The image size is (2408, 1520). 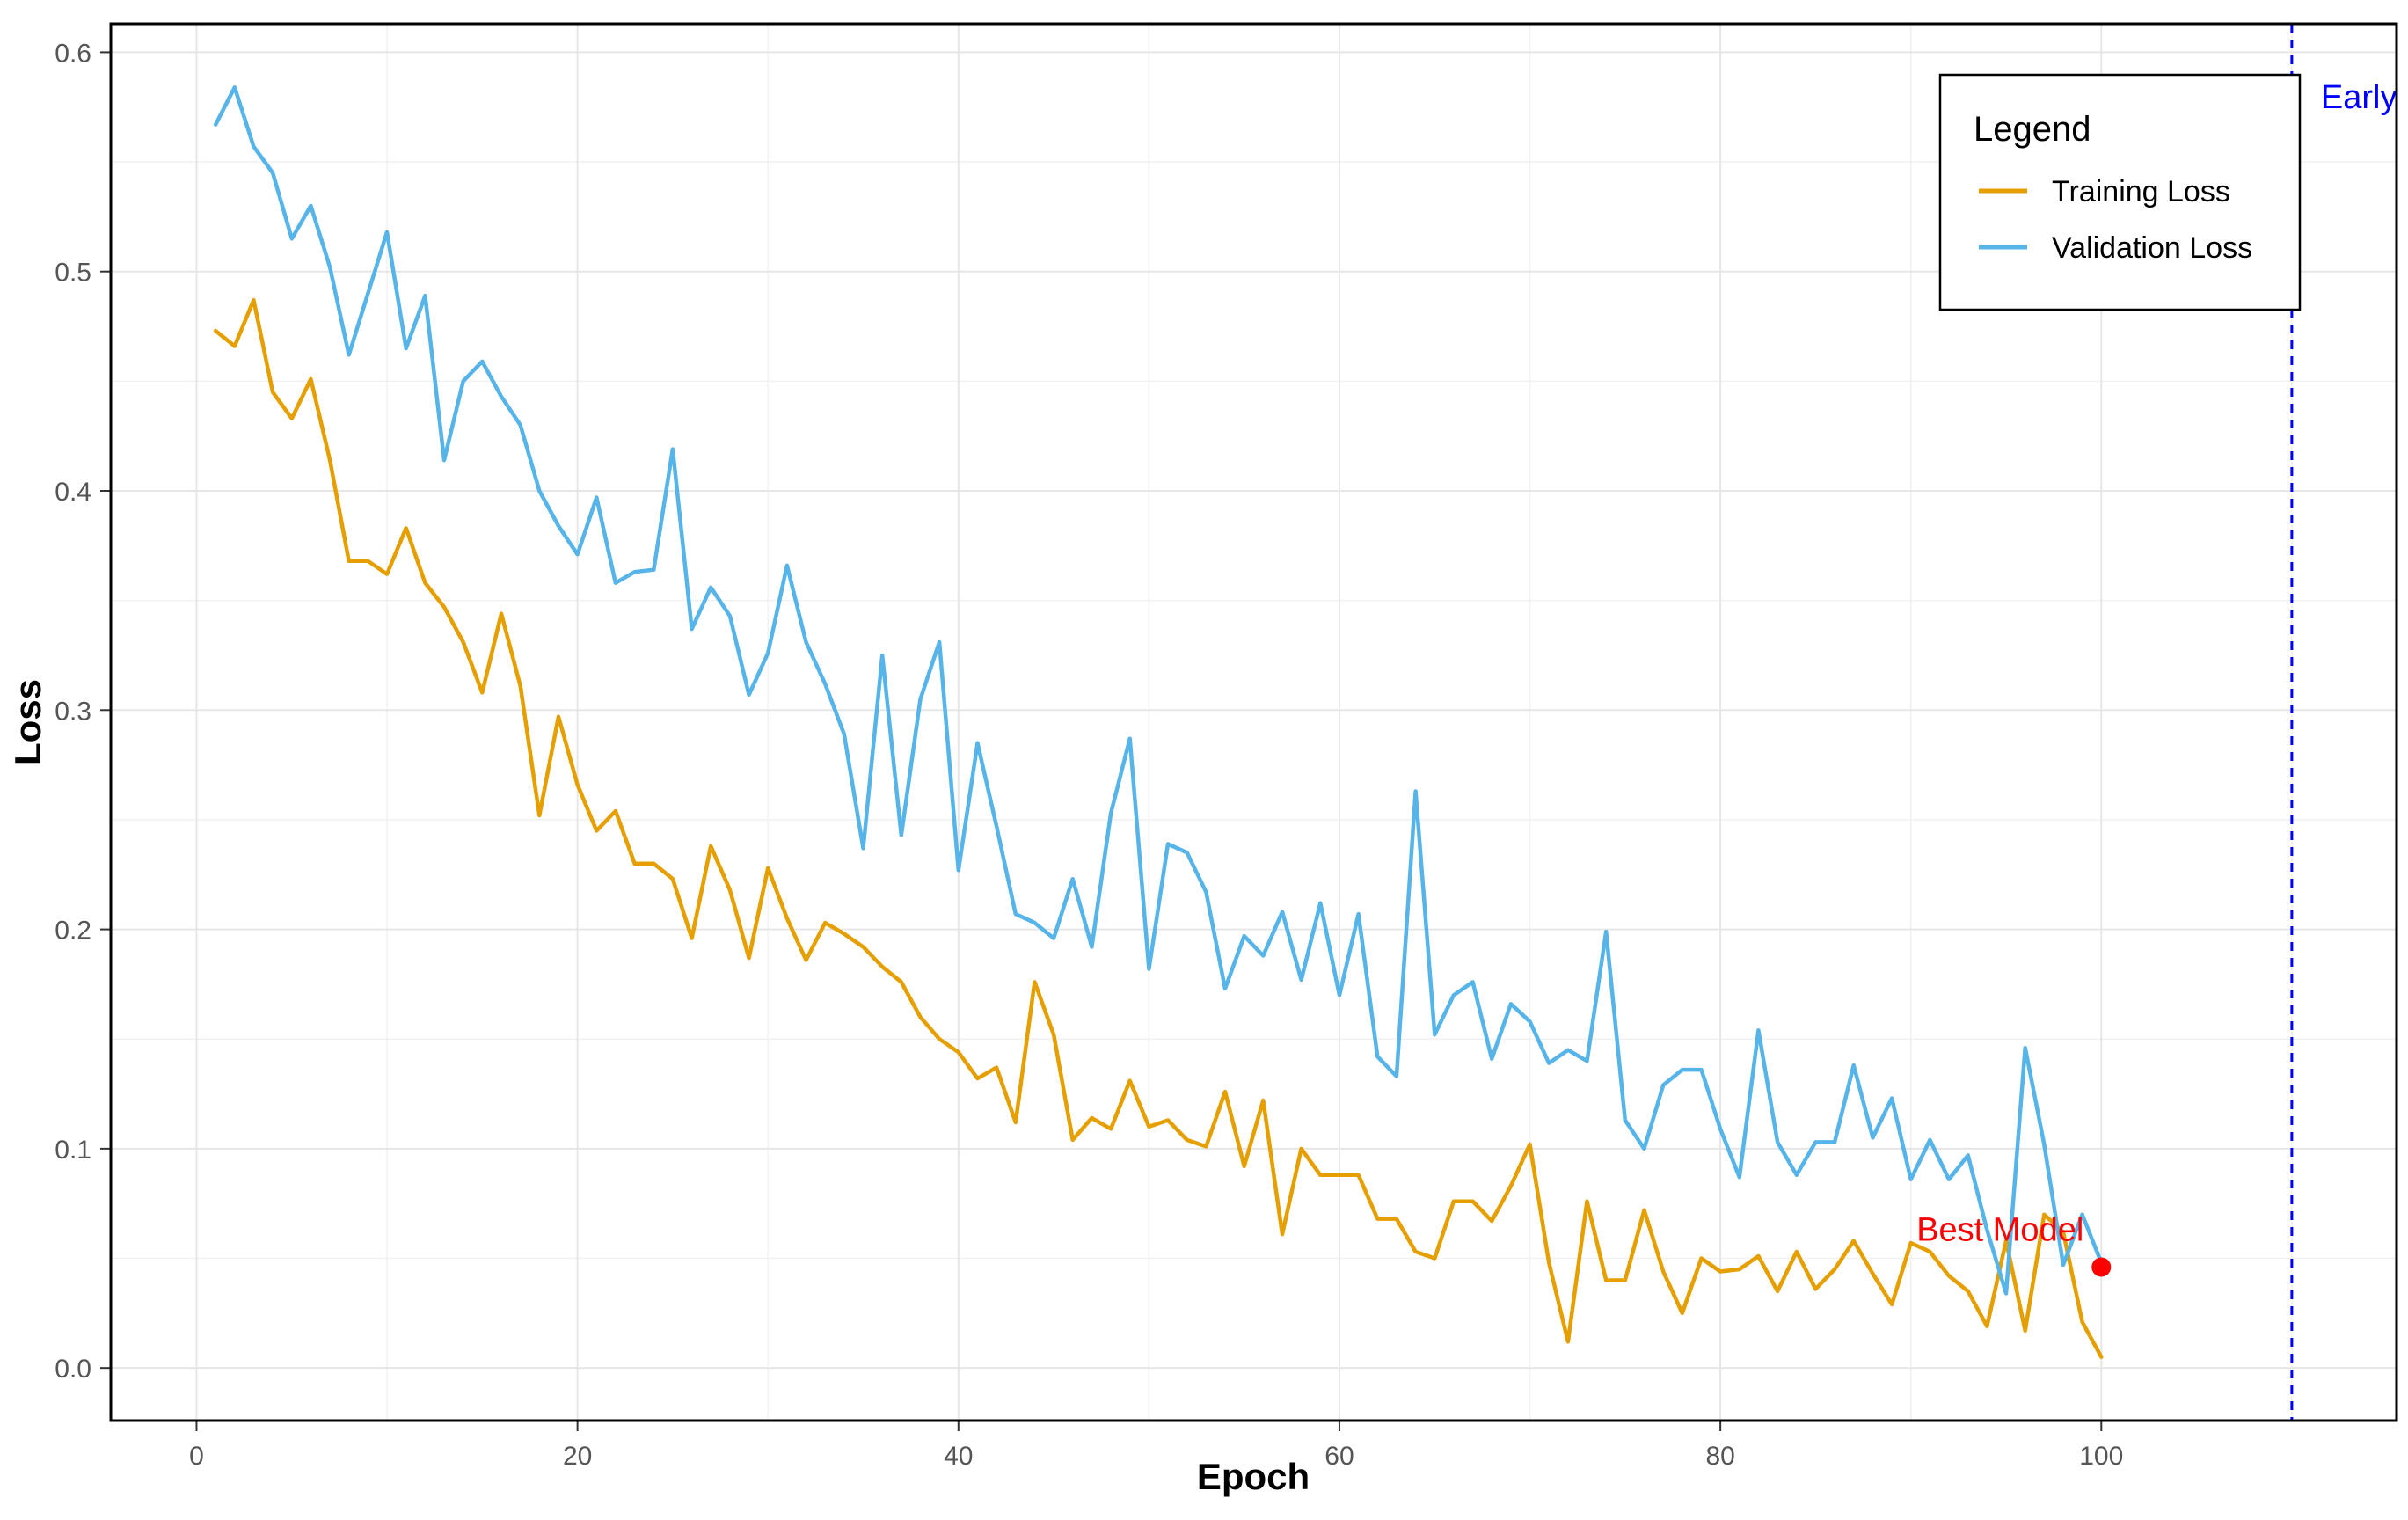 I want to click on x-tick-label: 20, so click(x=577, y=1456).